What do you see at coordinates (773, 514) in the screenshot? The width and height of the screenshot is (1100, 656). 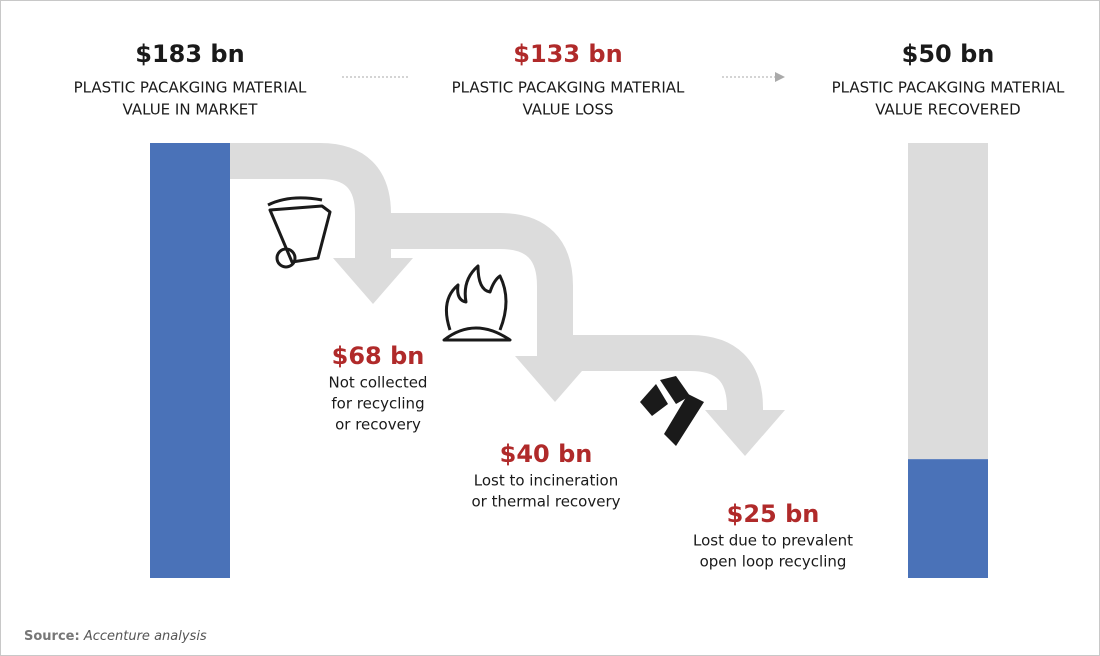 I see `loss-amount: $25 bn` at bounding box center [773, 514].